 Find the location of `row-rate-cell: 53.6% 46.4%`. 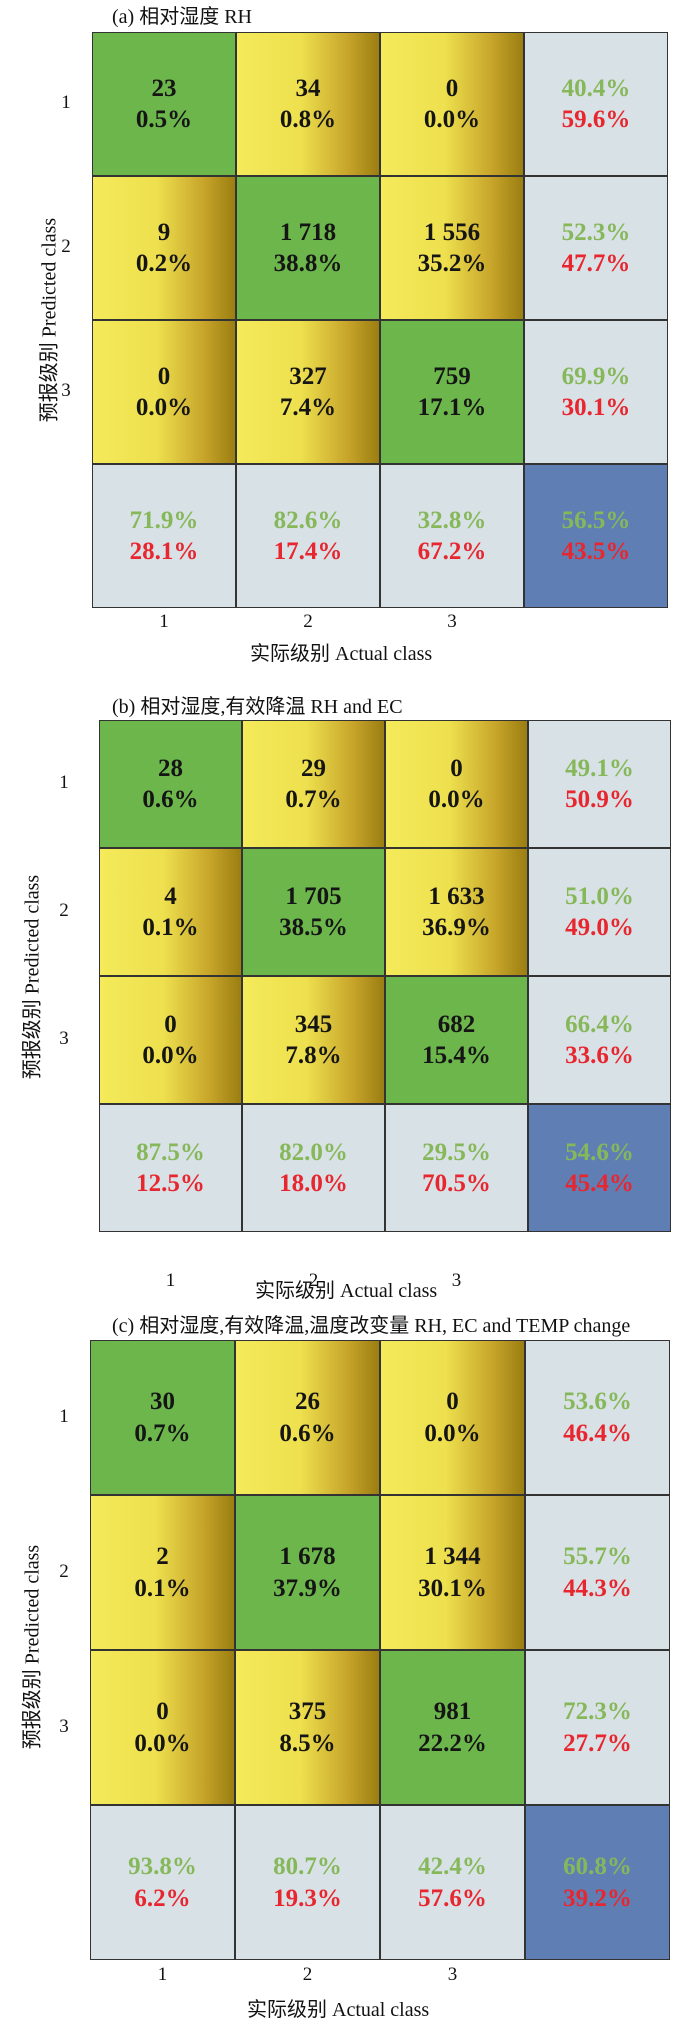

row-rate-cell: 53.6% 46.4% is located at coordinates (597, 1417).